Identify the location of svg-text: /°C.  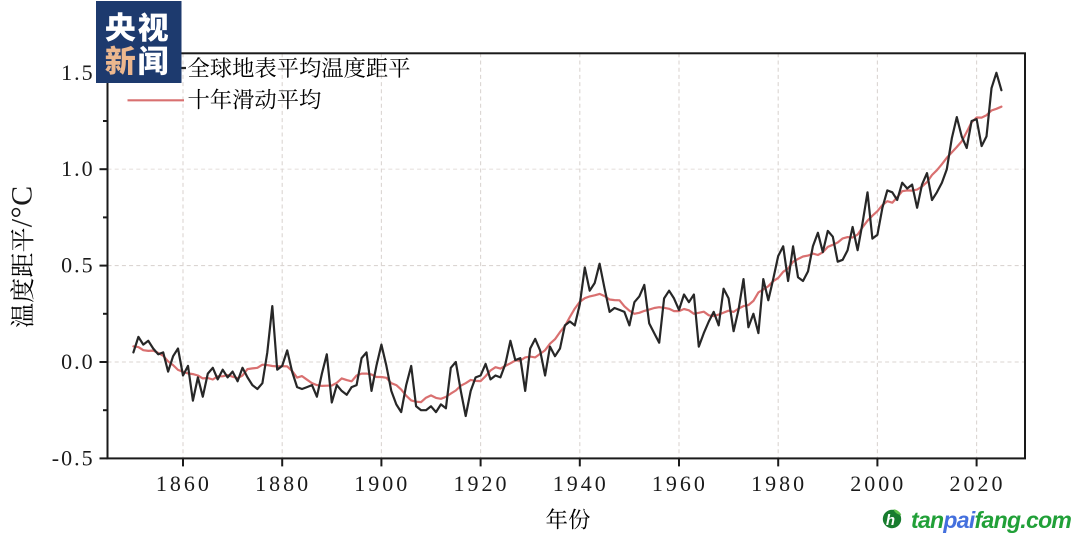
(22, 206).